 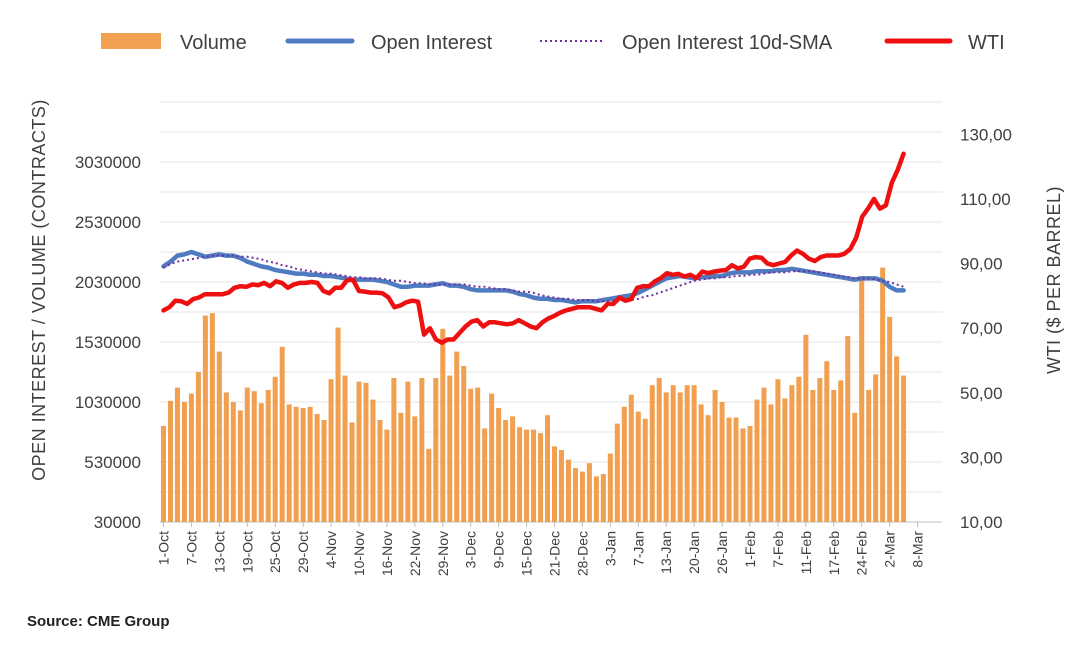 I want to click on x-tick-label: 29-Nov, so click(x=443, y=553).